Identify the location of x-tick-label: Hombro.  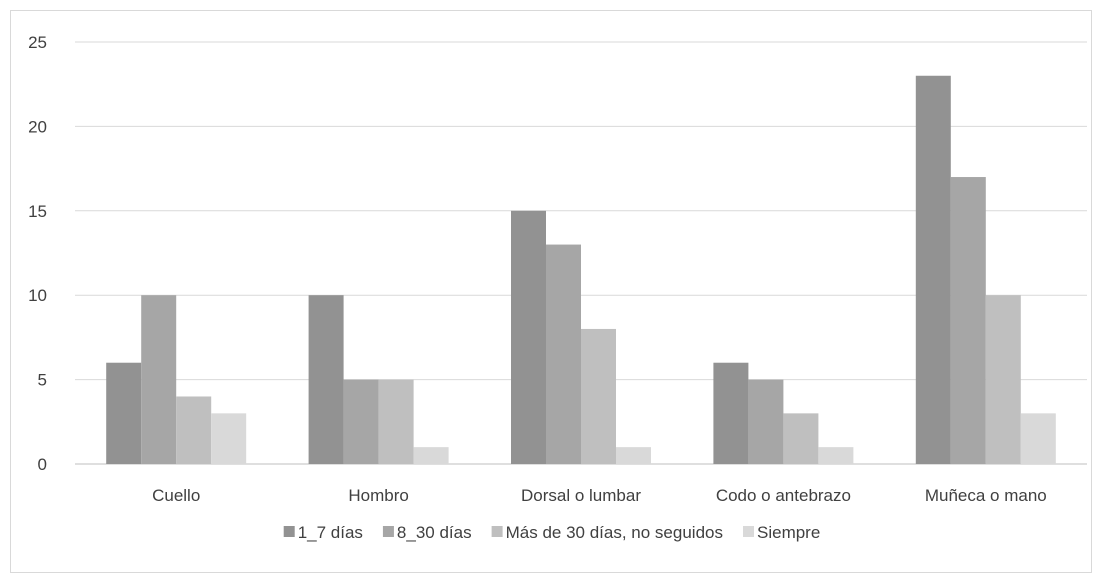
(378, 495).